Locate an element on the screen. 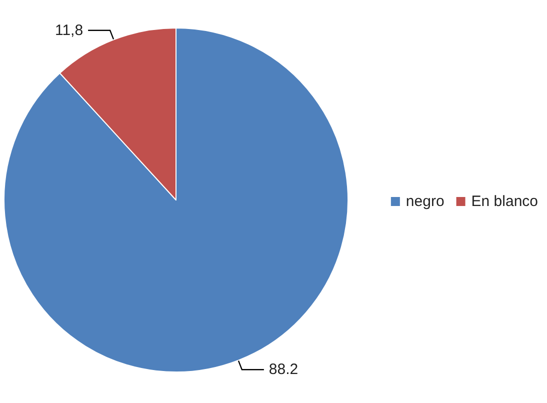 This screenshot has width=547, height=403. legend-label: negro is located at coordinates (425, 201).